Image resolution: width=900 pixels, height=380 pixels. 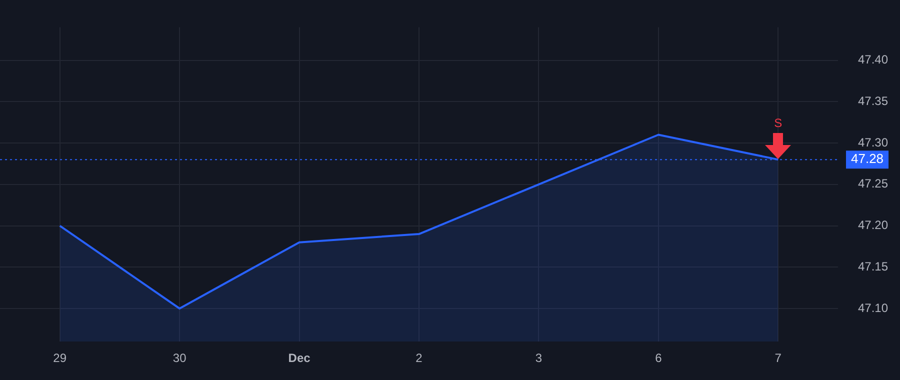 What do you see at coordinates (419, 358) in the screenshot?
I see `x-tick-label: 2` at bounding box center [419, 358].